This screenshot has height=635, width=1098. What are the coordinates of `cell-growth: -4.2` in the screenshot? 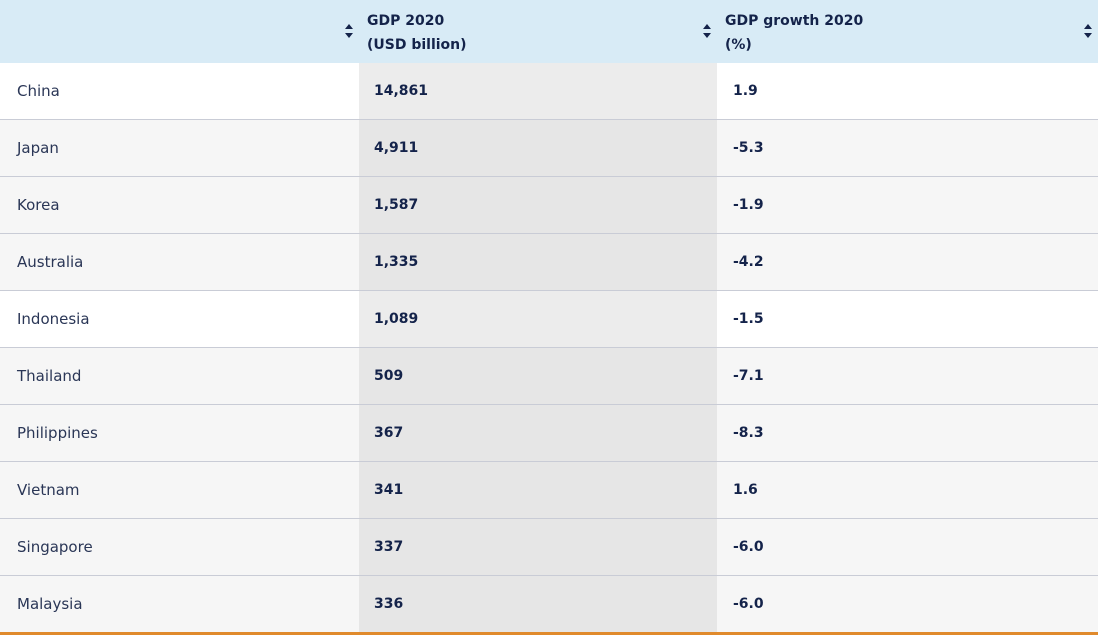 It's located at (907, 262).